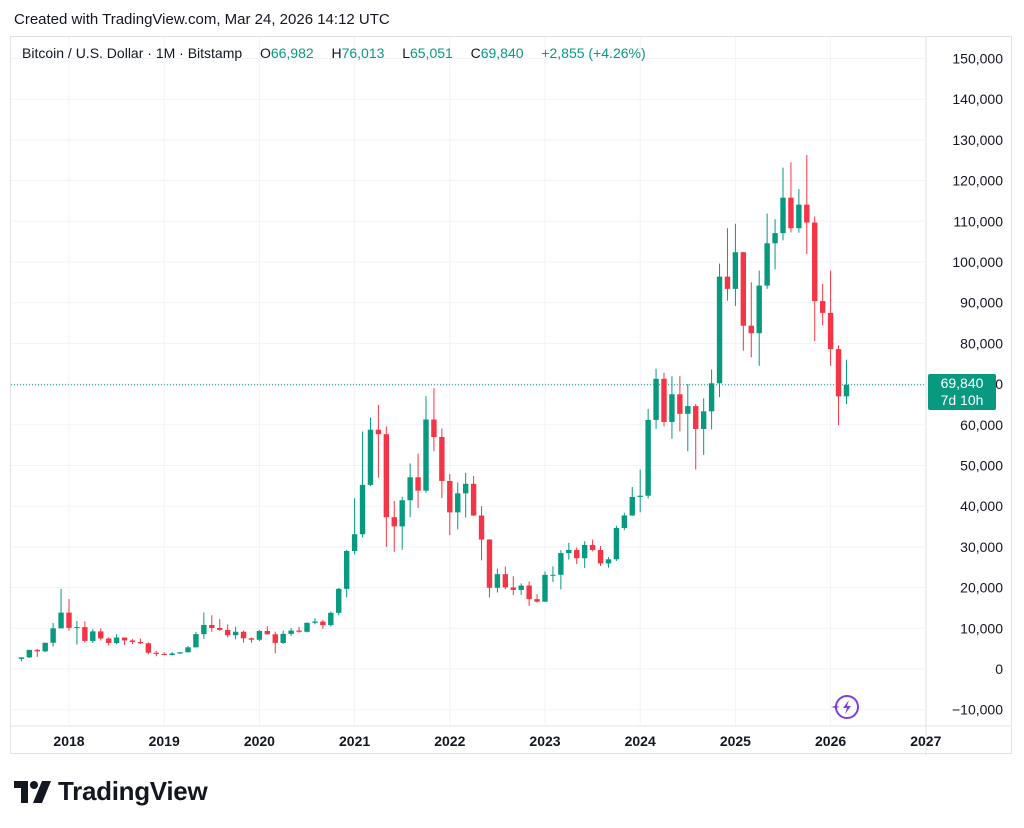  Describe the element at coordinates (962, 383) in the screenshot. I see `last-price-value: 69,840` at that location.